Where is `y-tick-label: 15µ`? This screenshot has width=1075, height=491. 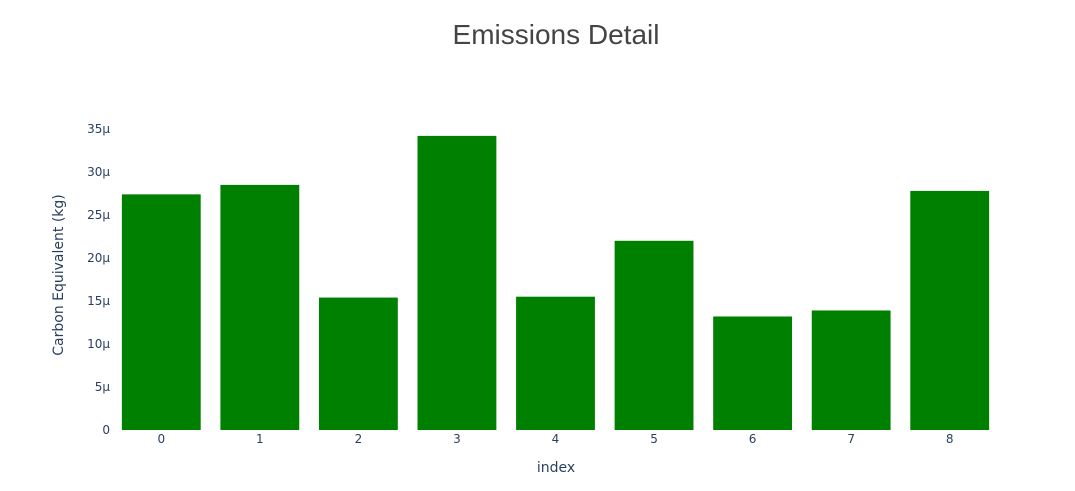 y-tick-label: 15µ is located at coordinates (98, 301).